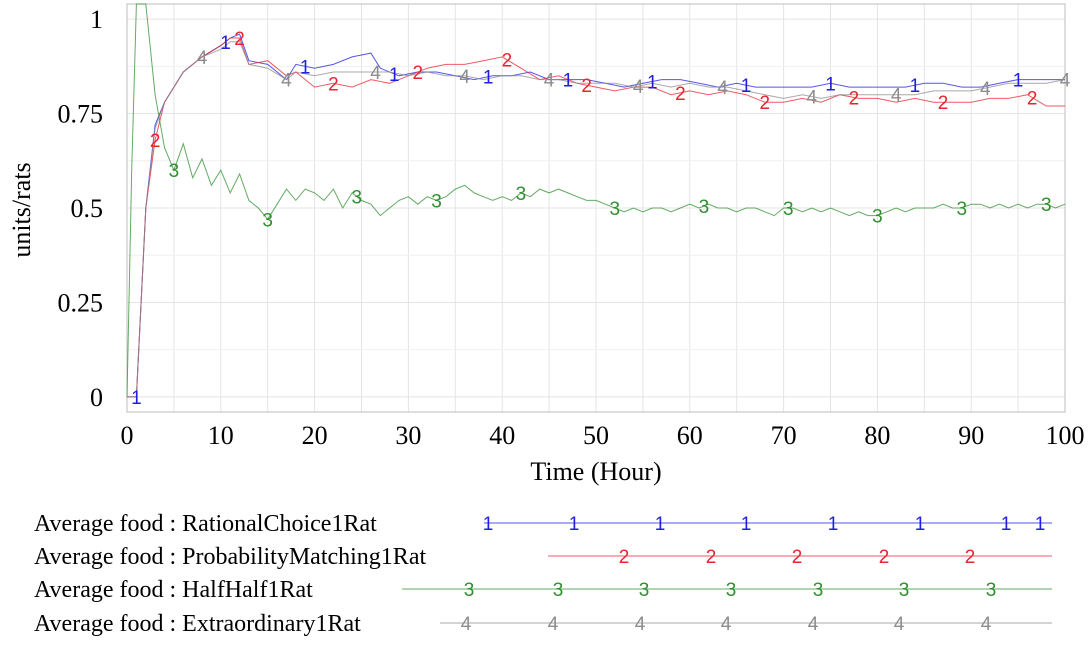 The image size is (1088, 654). I want to click on x-tick-label: 100, so click(1065, 435).